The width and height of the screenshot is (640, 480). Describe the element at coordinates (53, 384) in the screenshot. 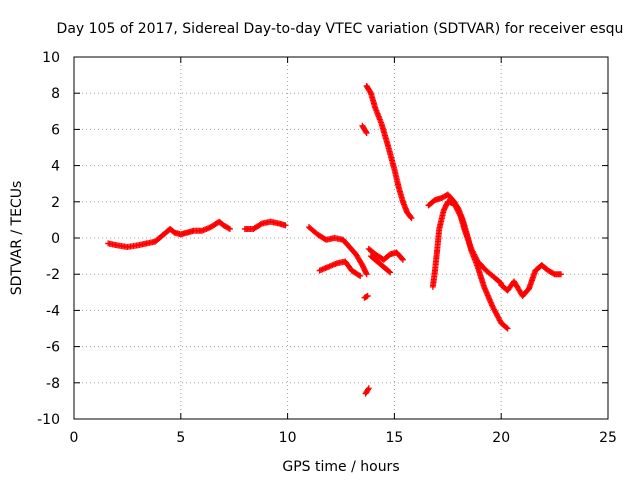

I see `y-tick-label: -8` at that location.